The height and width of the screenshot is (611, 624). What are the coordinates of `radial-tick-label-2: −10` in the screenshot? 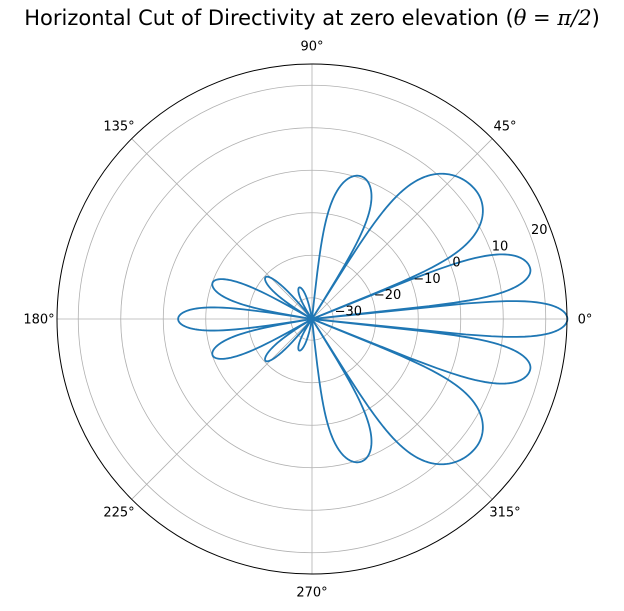 It's located at (426, 279).